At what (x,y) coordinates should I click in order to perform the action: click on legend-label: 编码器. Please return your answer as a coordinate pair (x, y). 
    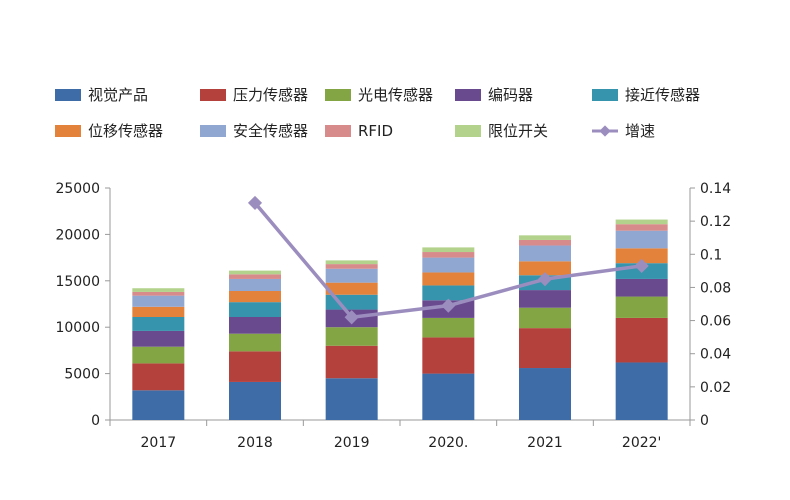
    Looking at the image, I should click on (510, 95).